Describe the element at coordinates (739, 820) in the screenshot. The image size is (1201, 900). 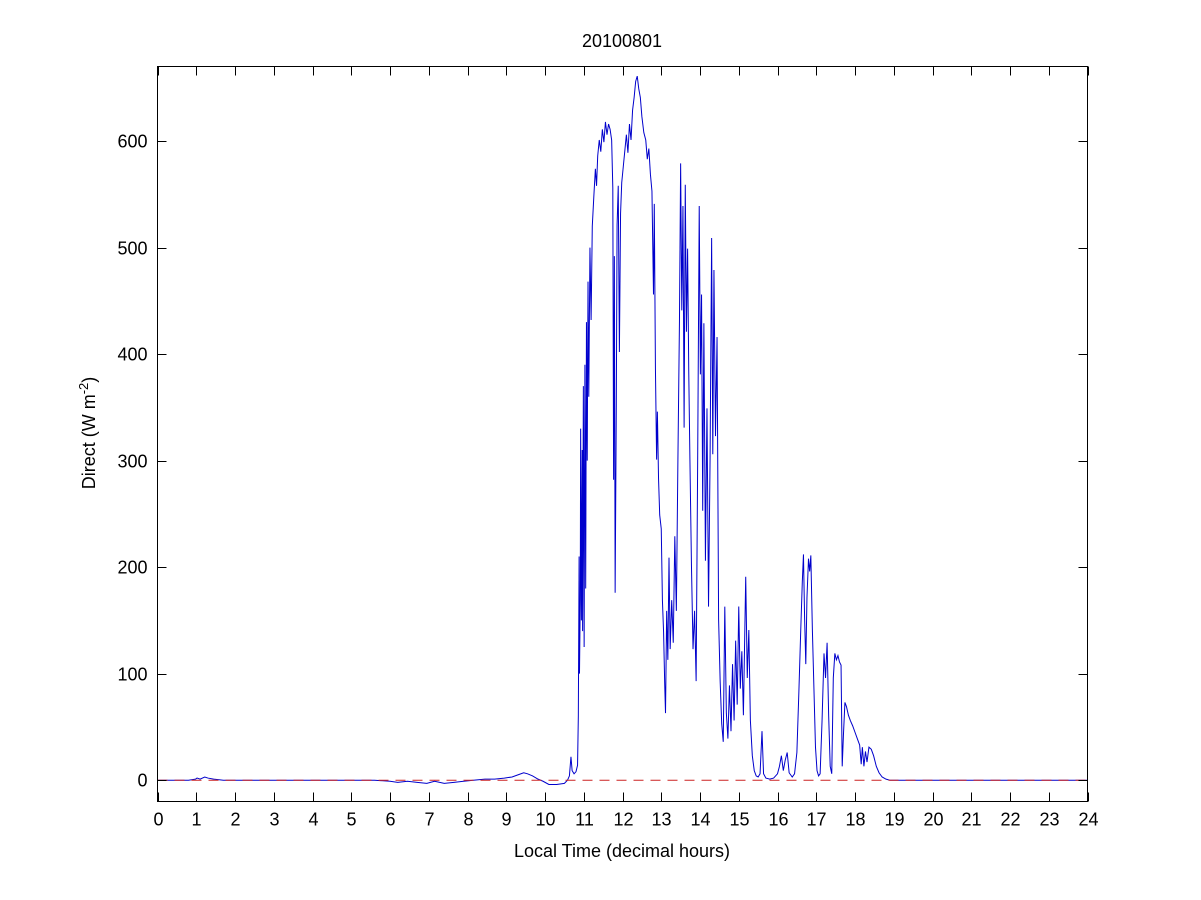
I see `x-tick-label: 15` at that location.